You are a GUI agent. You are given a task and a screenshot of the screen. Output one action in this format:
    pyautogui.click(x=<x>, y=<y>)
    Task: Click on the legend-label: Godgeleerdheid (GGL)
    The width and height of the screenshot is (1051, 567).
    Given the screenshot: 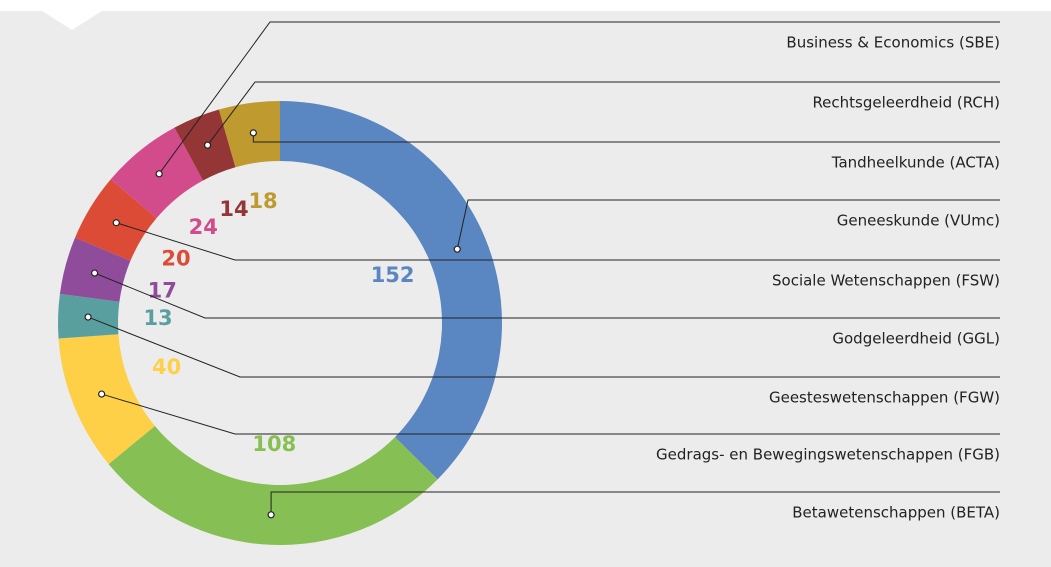 What is the action you would take?
    pyautogui.click(x=916, y=339)
    